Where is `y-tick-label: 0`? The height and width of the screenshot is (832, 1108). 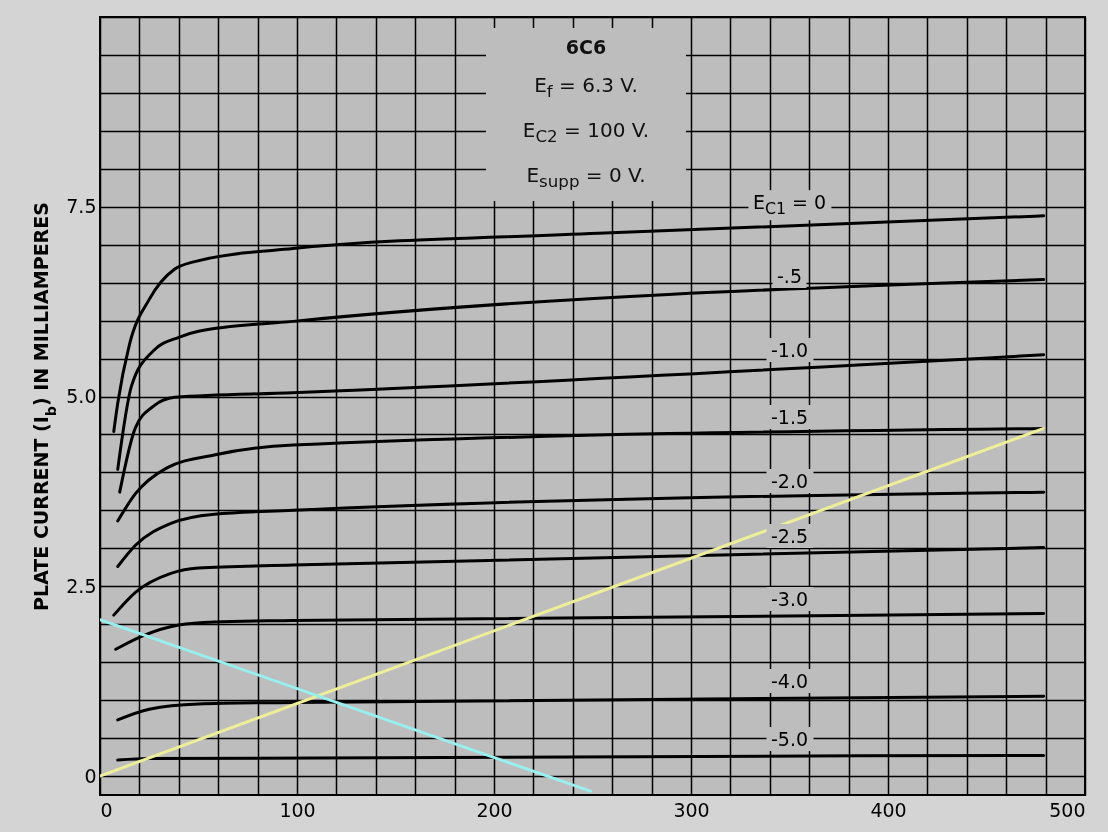
y-tick-label: 0 is located at coordinates (90, 775).